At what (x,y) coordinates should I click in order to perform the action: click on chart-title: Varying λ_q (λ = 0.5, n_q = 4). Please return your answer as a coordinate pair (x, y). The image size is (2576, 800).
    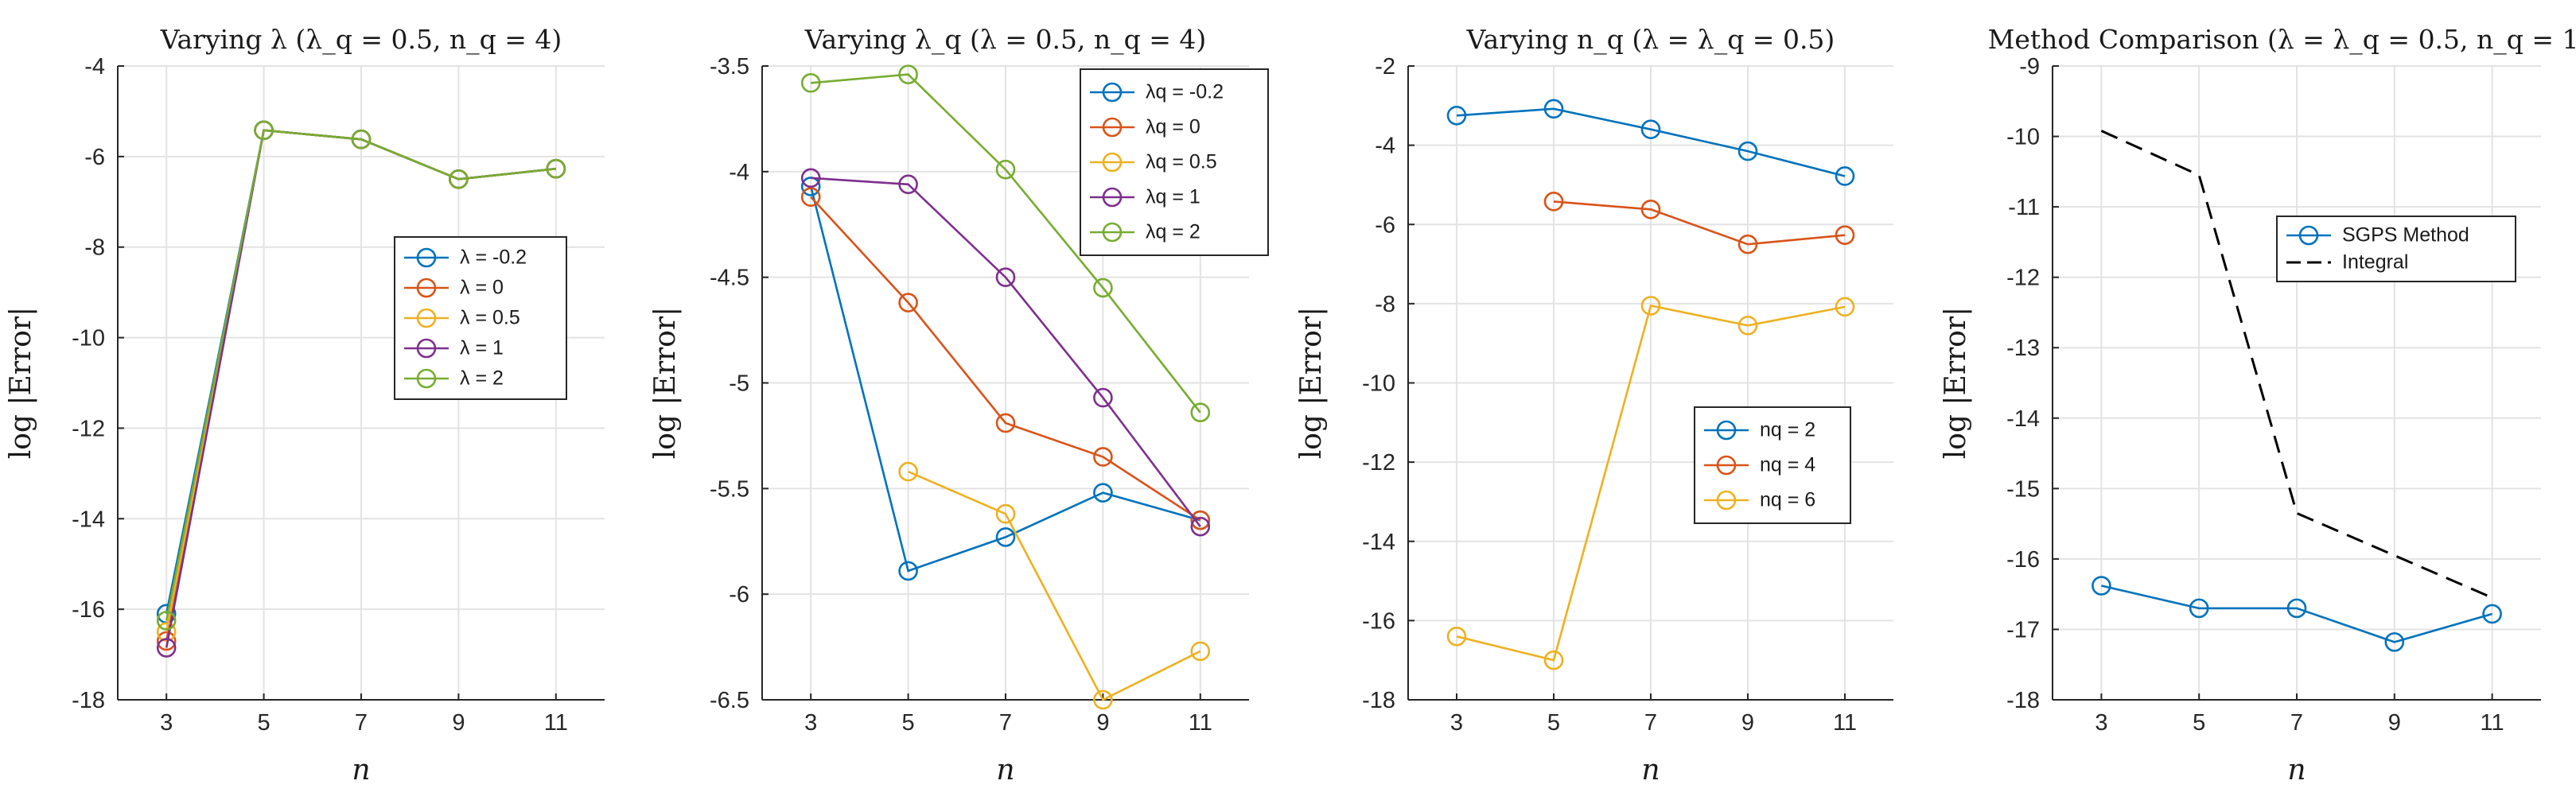
    Looking at the image, I should click on (1006, 40).